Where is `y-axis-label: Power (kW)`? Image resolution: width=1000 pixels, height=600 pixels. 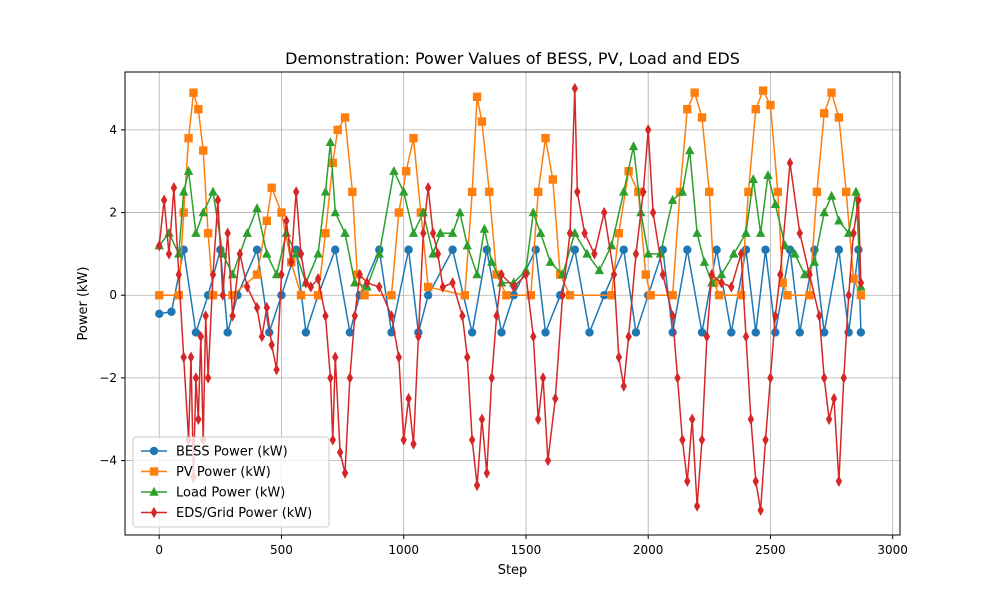
y-axis-label: Power (kW) is located at coordinates (83, 304).